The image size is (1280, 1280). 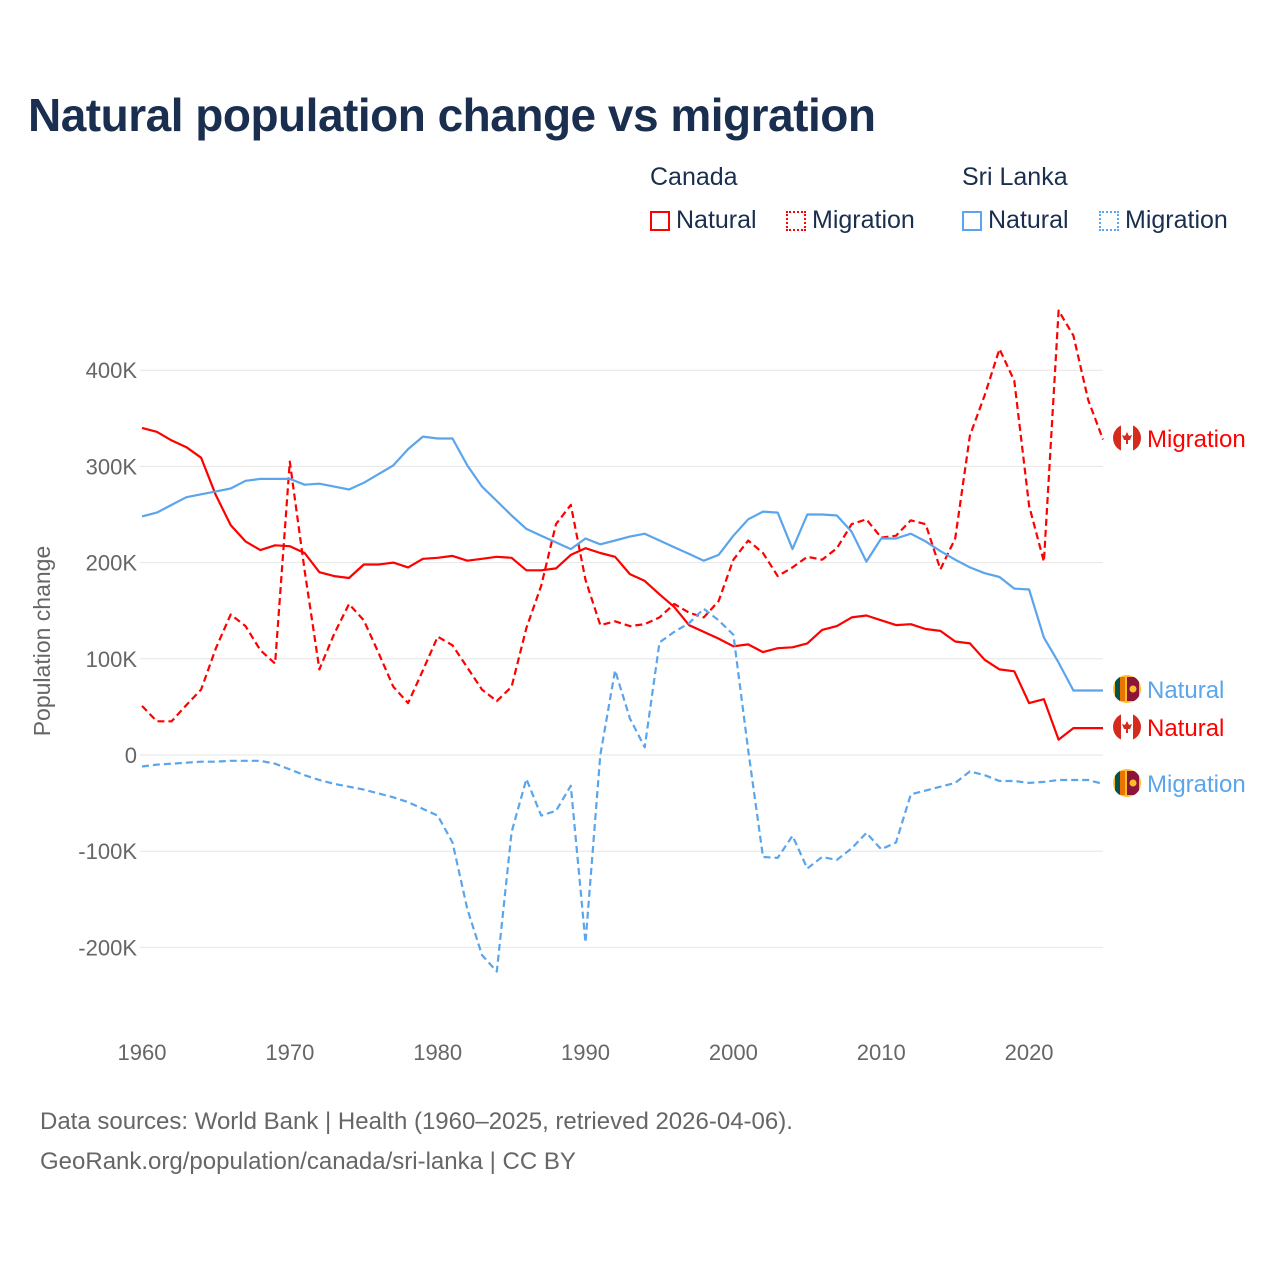 I want to click on y-tick-label: 300K, so click(x=112, y=466).